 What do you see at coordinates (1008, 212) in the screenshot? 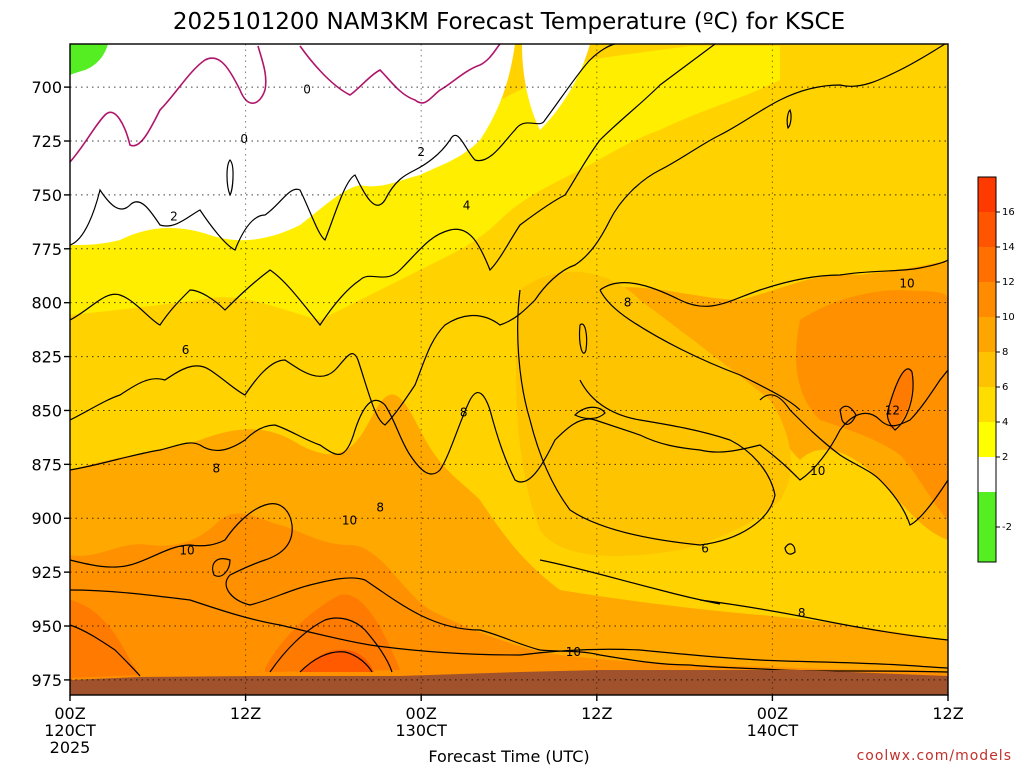
I see `colorbar-tick-label: 16` at bounding box center [1008, 212].